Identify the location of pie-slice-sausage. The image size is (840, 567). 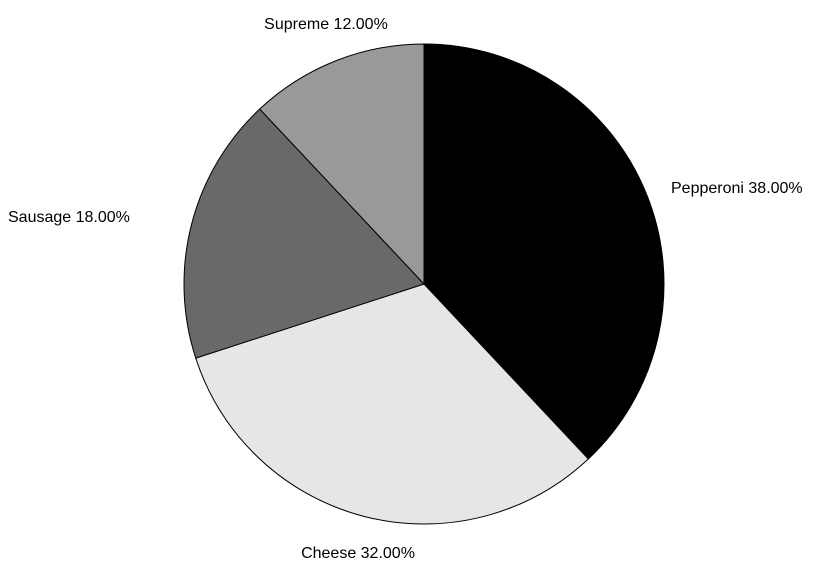
(304, 233).